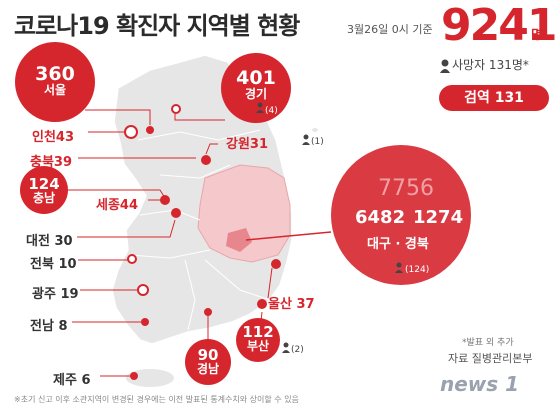 This screenshot has height=411, width=560. I want to click on daegu-gyeongbuk-deaths: (124), so click(417, 270).